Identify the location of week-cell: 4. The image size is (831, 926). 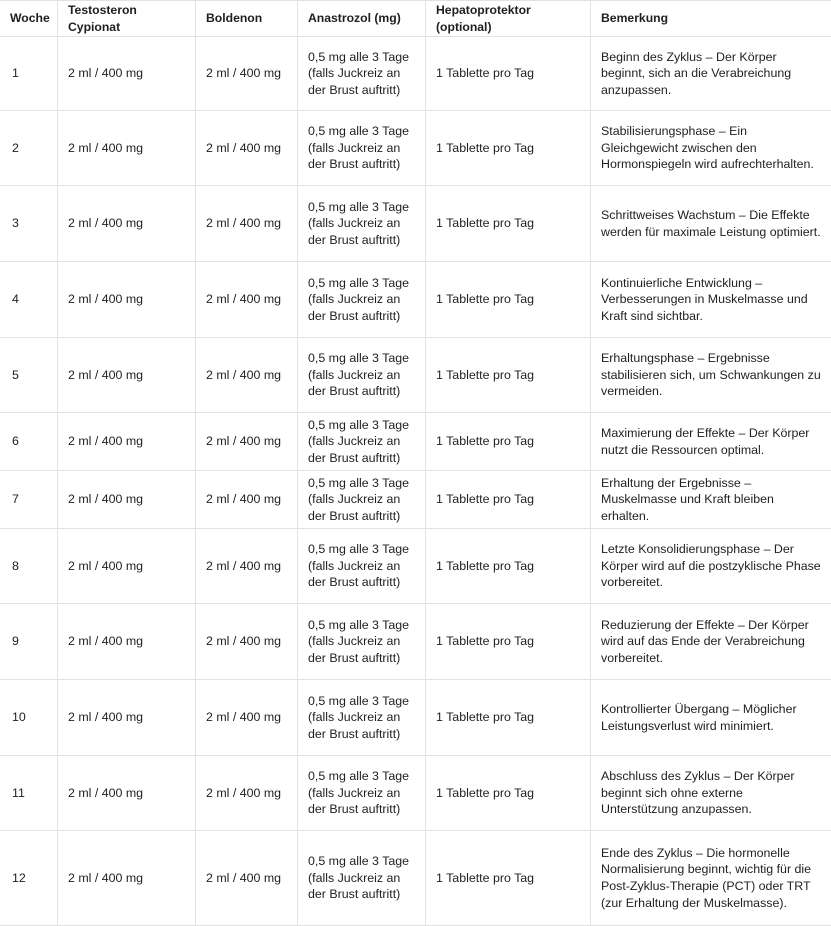
(29, 299).